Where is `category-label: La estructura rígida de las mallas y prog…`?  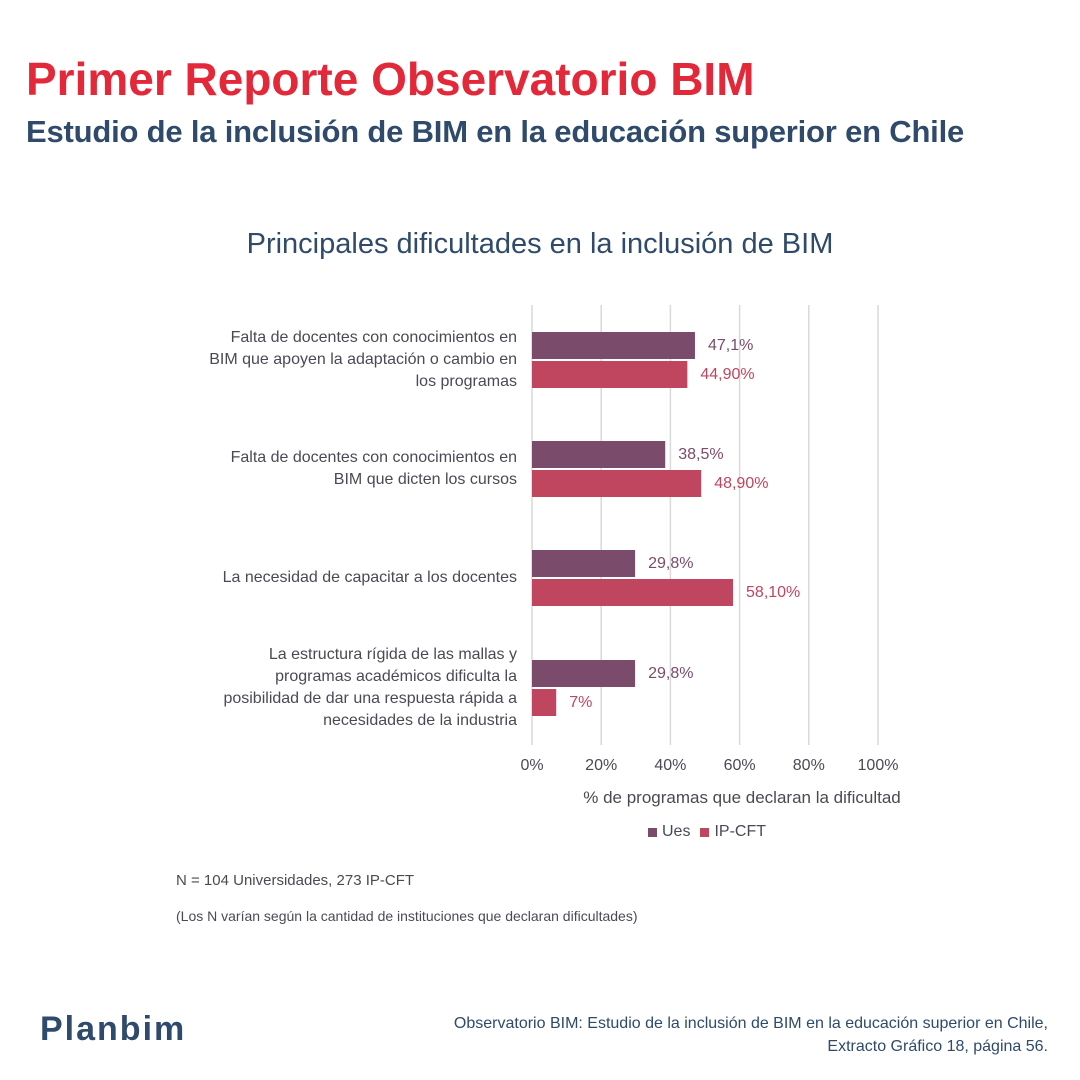
category-label: La estructura rígida de las mallas y prog… is located at coordinates (337, 688).